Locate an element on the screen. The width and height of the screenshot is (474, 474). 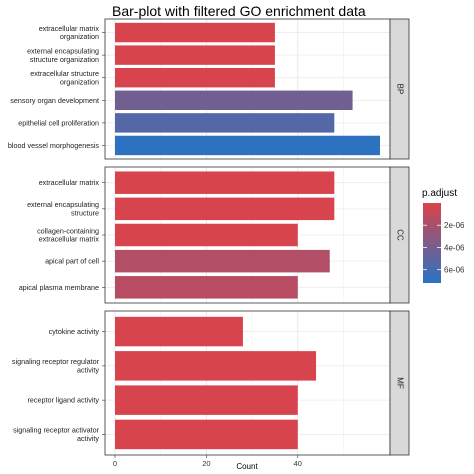
category-label: extracellular matrix organization is located at coordinates (69, 32).